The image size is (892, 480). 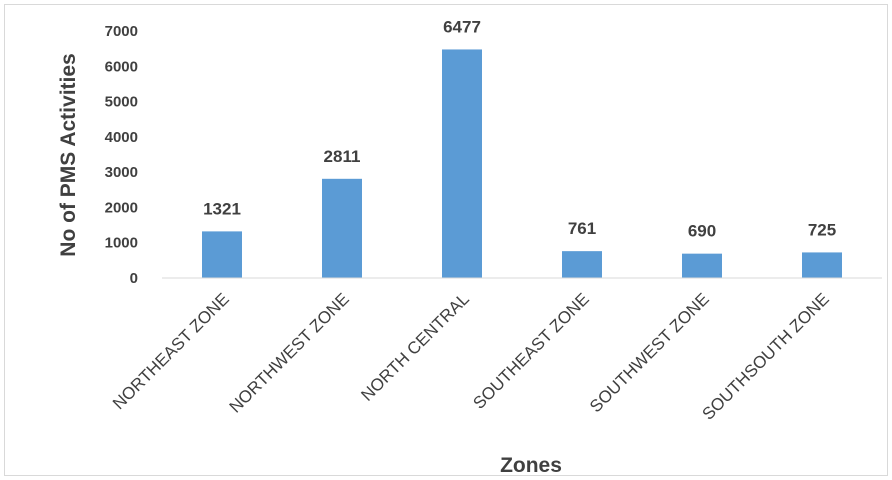 I want to click on y-tick-label: 7000, so click(x=121, y=31).